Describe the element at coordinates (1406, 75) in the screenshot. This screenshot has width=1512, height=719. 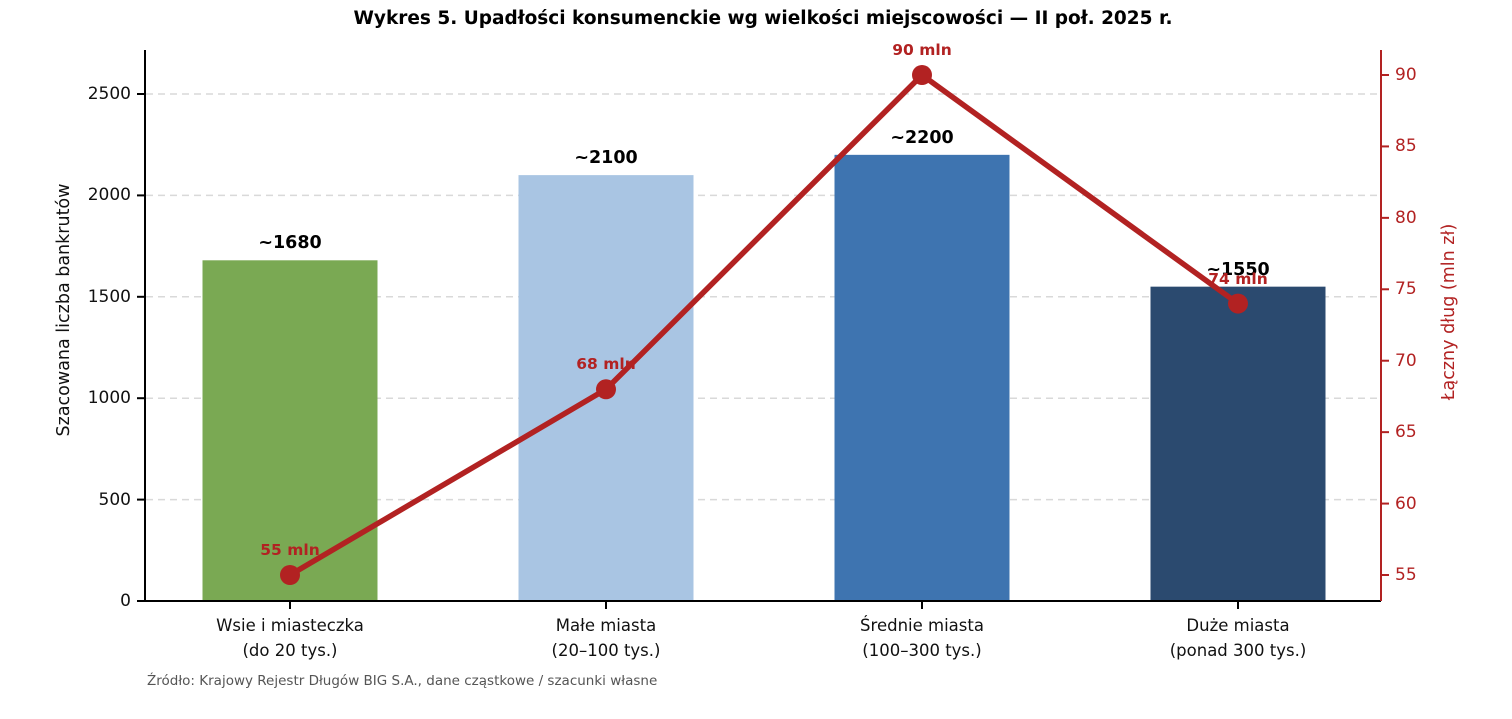
I see `right-axis-tick-label: 90` at that location.